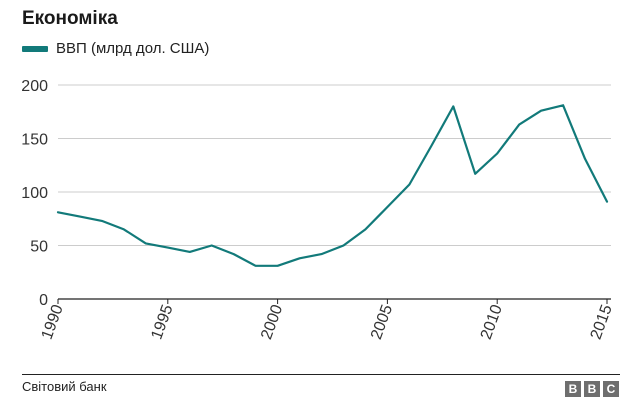 The width and height of the screenshot is (641, 412). I want to click on x-tick-label: 2000, so click(272, 321).